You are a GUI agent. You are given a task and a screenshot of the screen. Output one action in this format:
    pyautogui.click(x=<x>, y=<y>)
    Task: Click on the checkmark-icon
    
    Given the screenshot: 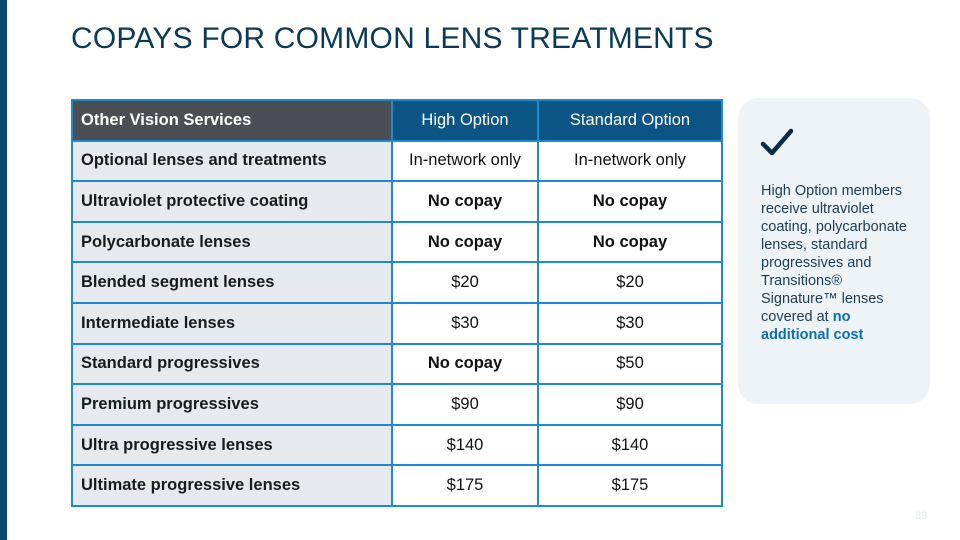 What is the action you would take?
    pyautogui.click(x=777, y=142)
    